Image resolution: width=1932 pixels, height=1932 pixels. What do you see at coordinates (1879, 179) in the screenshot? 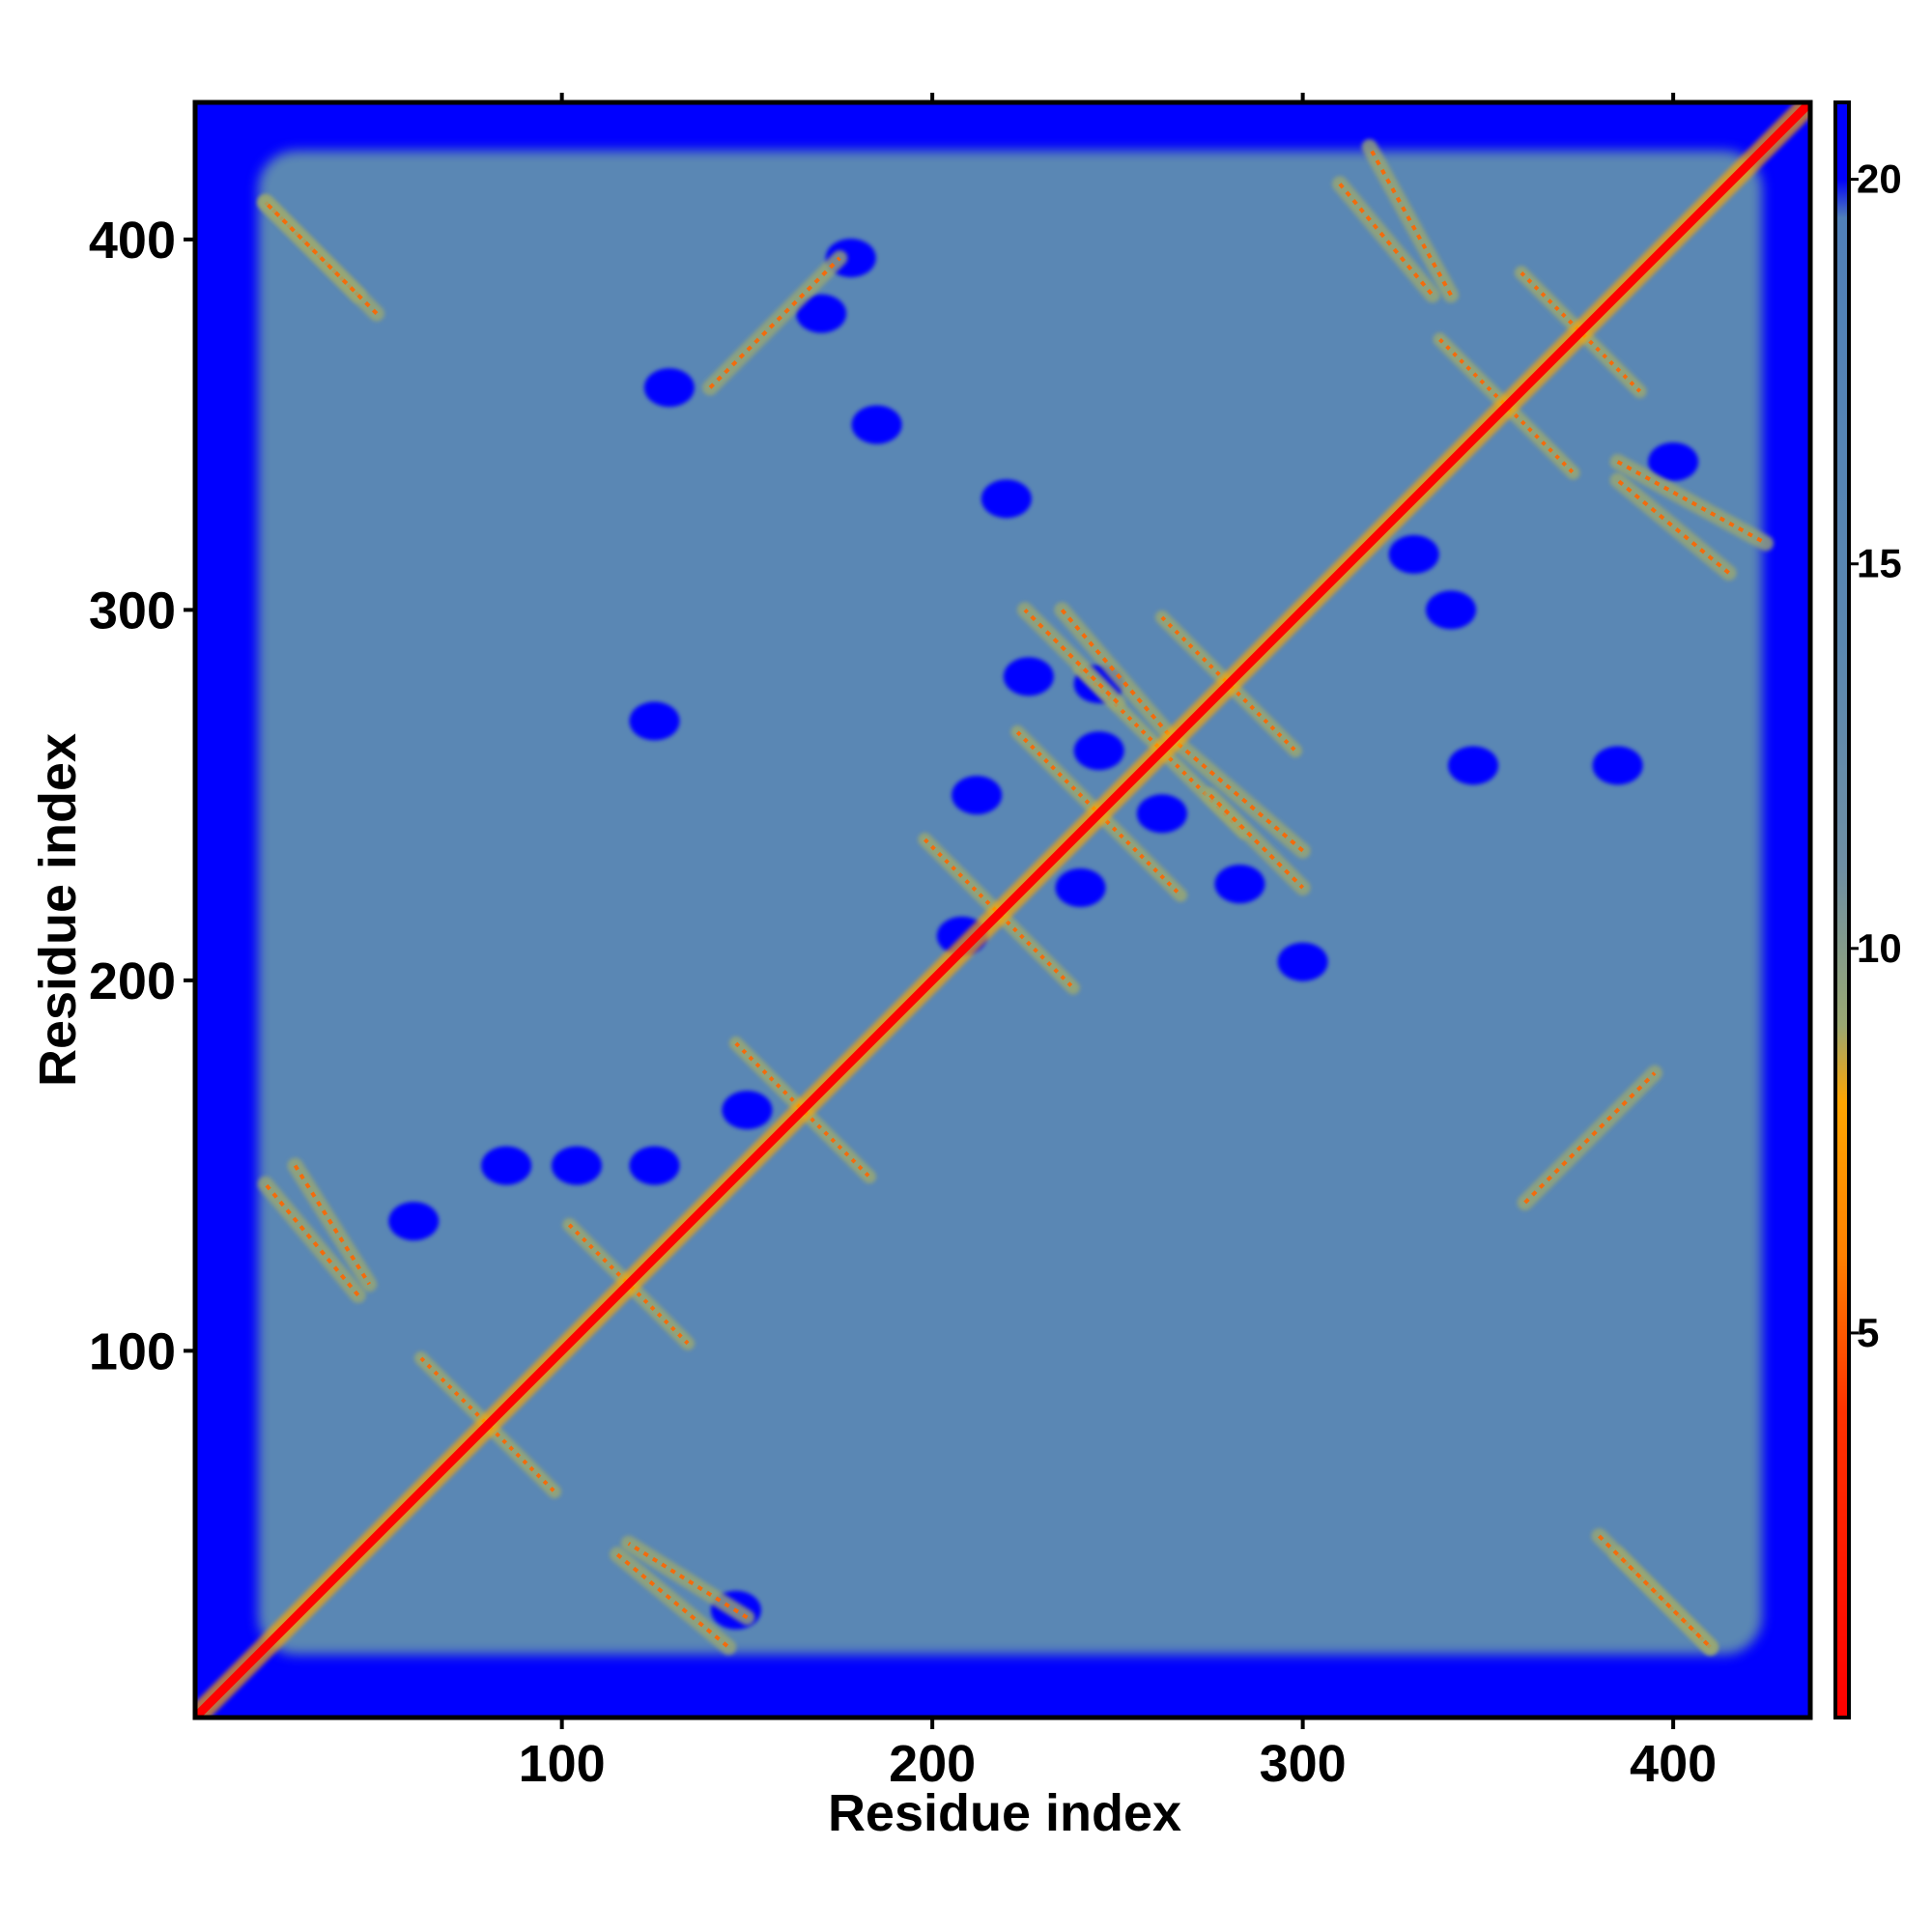
I see `colorbar-tick-label: 20` at bounding box center [1879, 179].